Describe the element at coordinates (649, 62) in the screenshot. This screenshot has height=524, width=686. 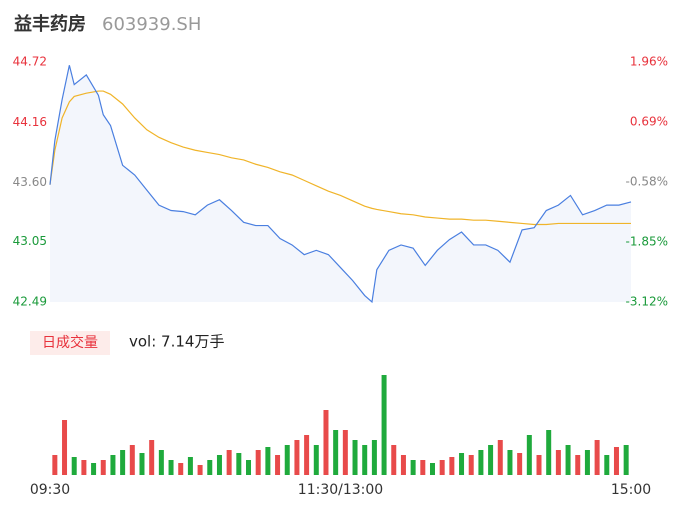
I see `y2-tick-label: 1.96%` at that location.